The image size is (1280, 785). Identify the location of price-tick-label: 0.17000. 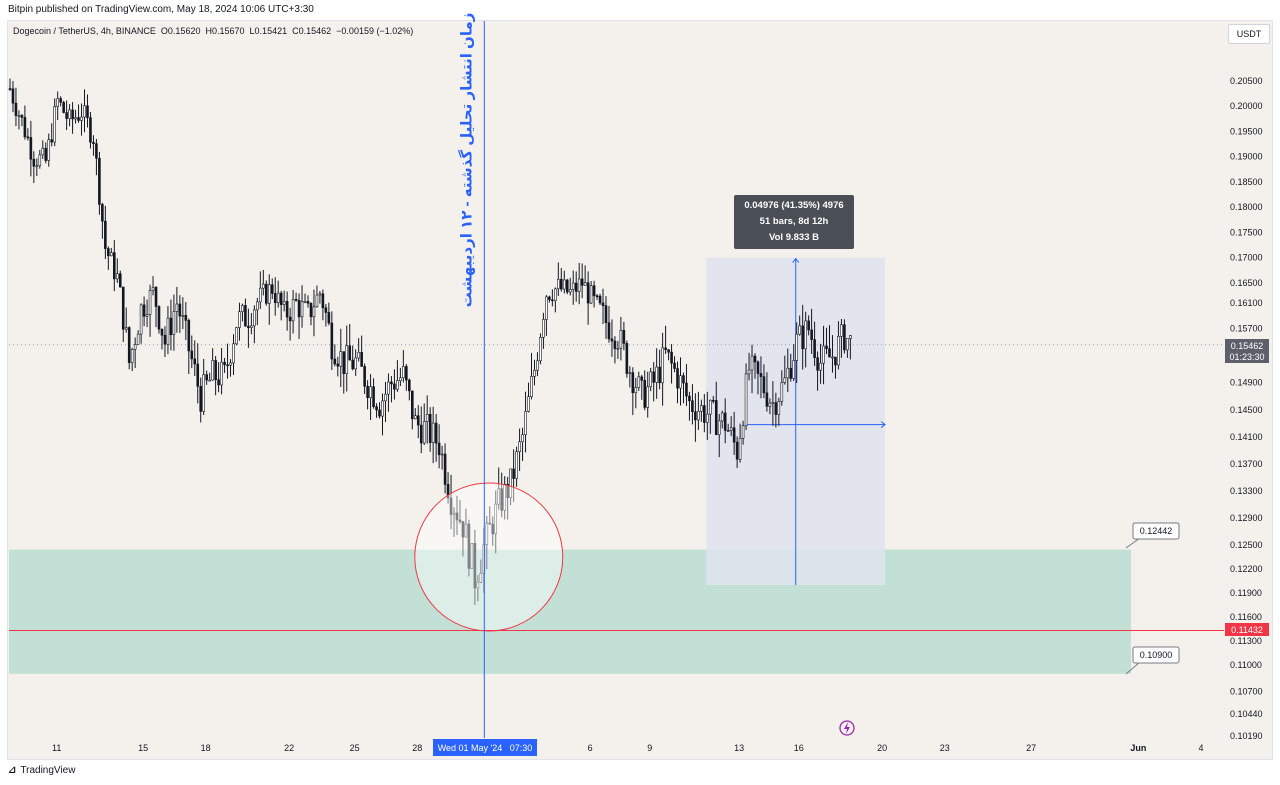
(1246, 258).